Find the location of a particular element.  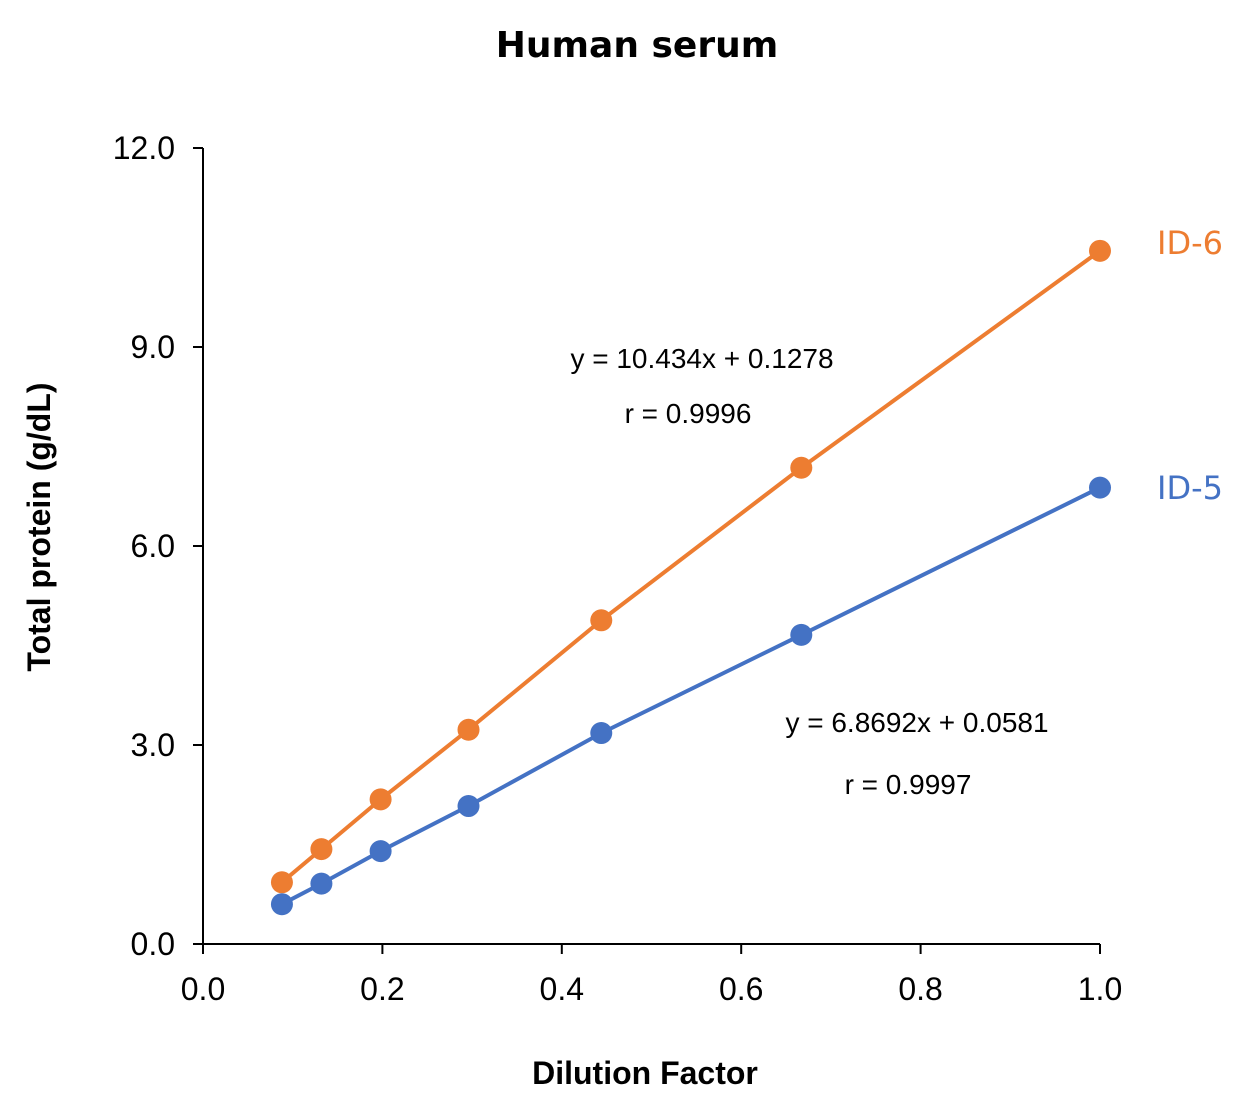

y-tick-label: 0.0 is located at coordinates (153, 944).